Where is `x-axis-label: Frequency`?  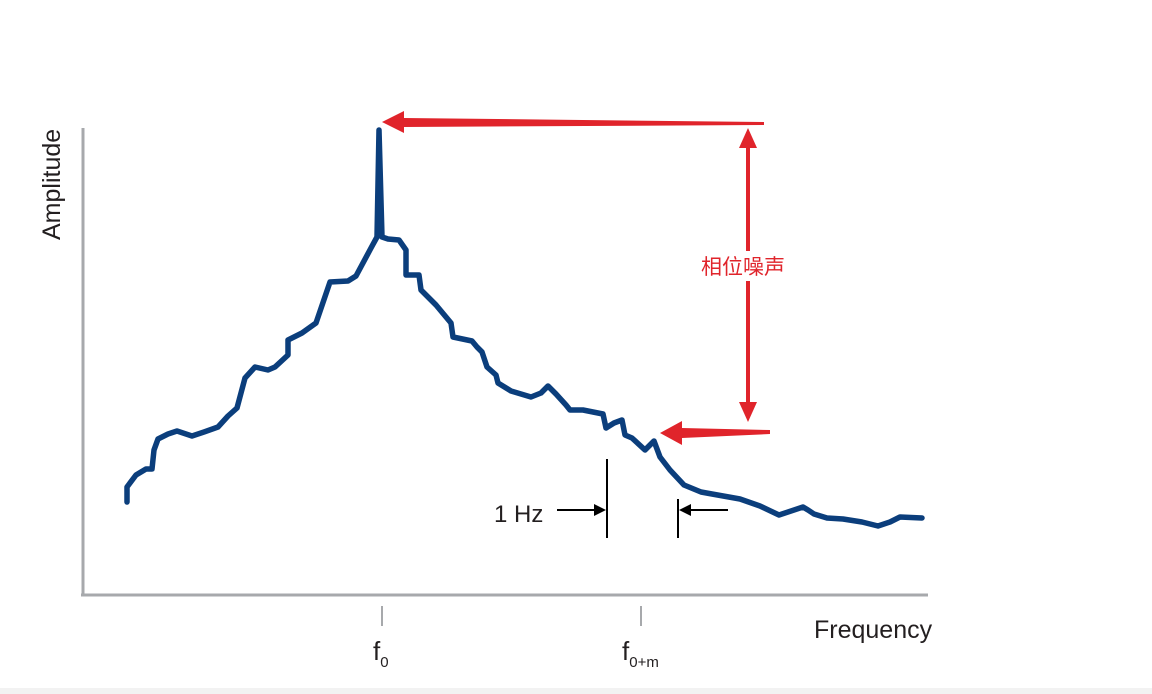
x-axis-label: Frequency is located at coordinates (873, 630).